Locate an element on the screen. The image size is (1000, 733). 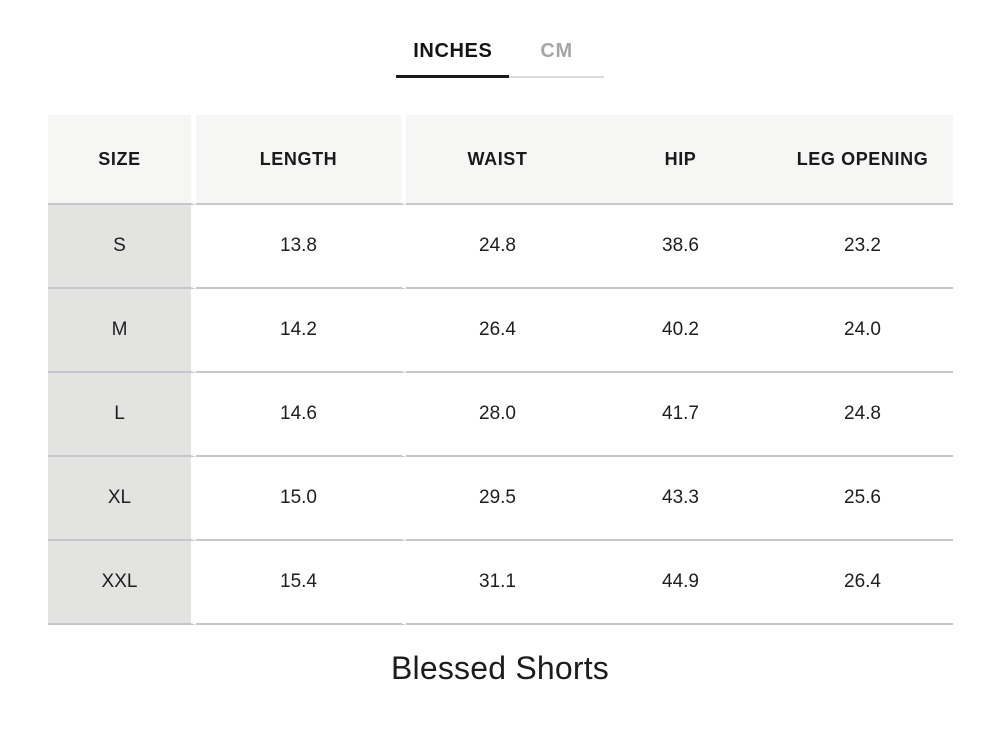
unit-tabbar: INCHES CM is located at coordinates (500, 54).